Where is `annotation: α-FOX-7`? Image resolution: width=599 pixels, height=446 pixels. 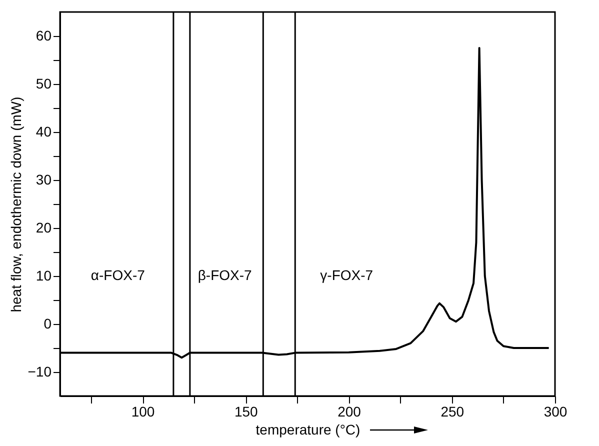
annotation: α-FOX-7 is located at coordinates (118, 275).